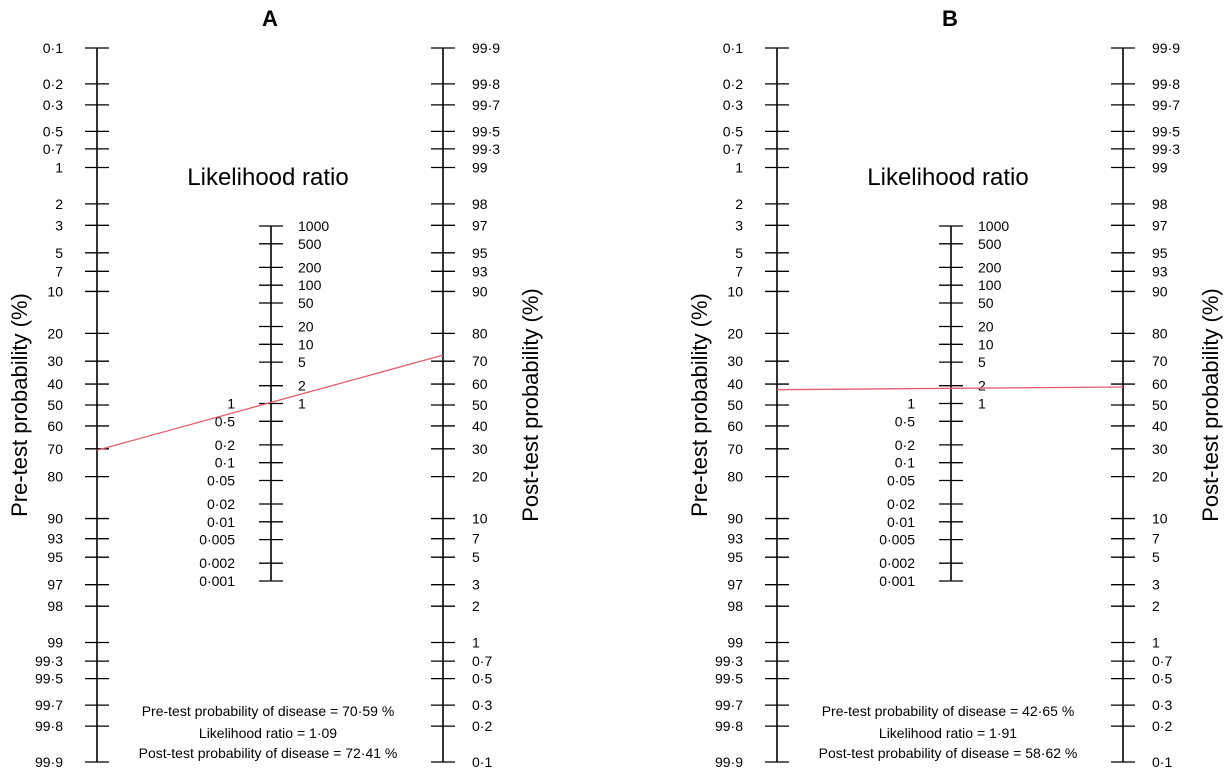  I want to click on likelihood-ratio-title: Likelihood ratio, so click(267, 177).